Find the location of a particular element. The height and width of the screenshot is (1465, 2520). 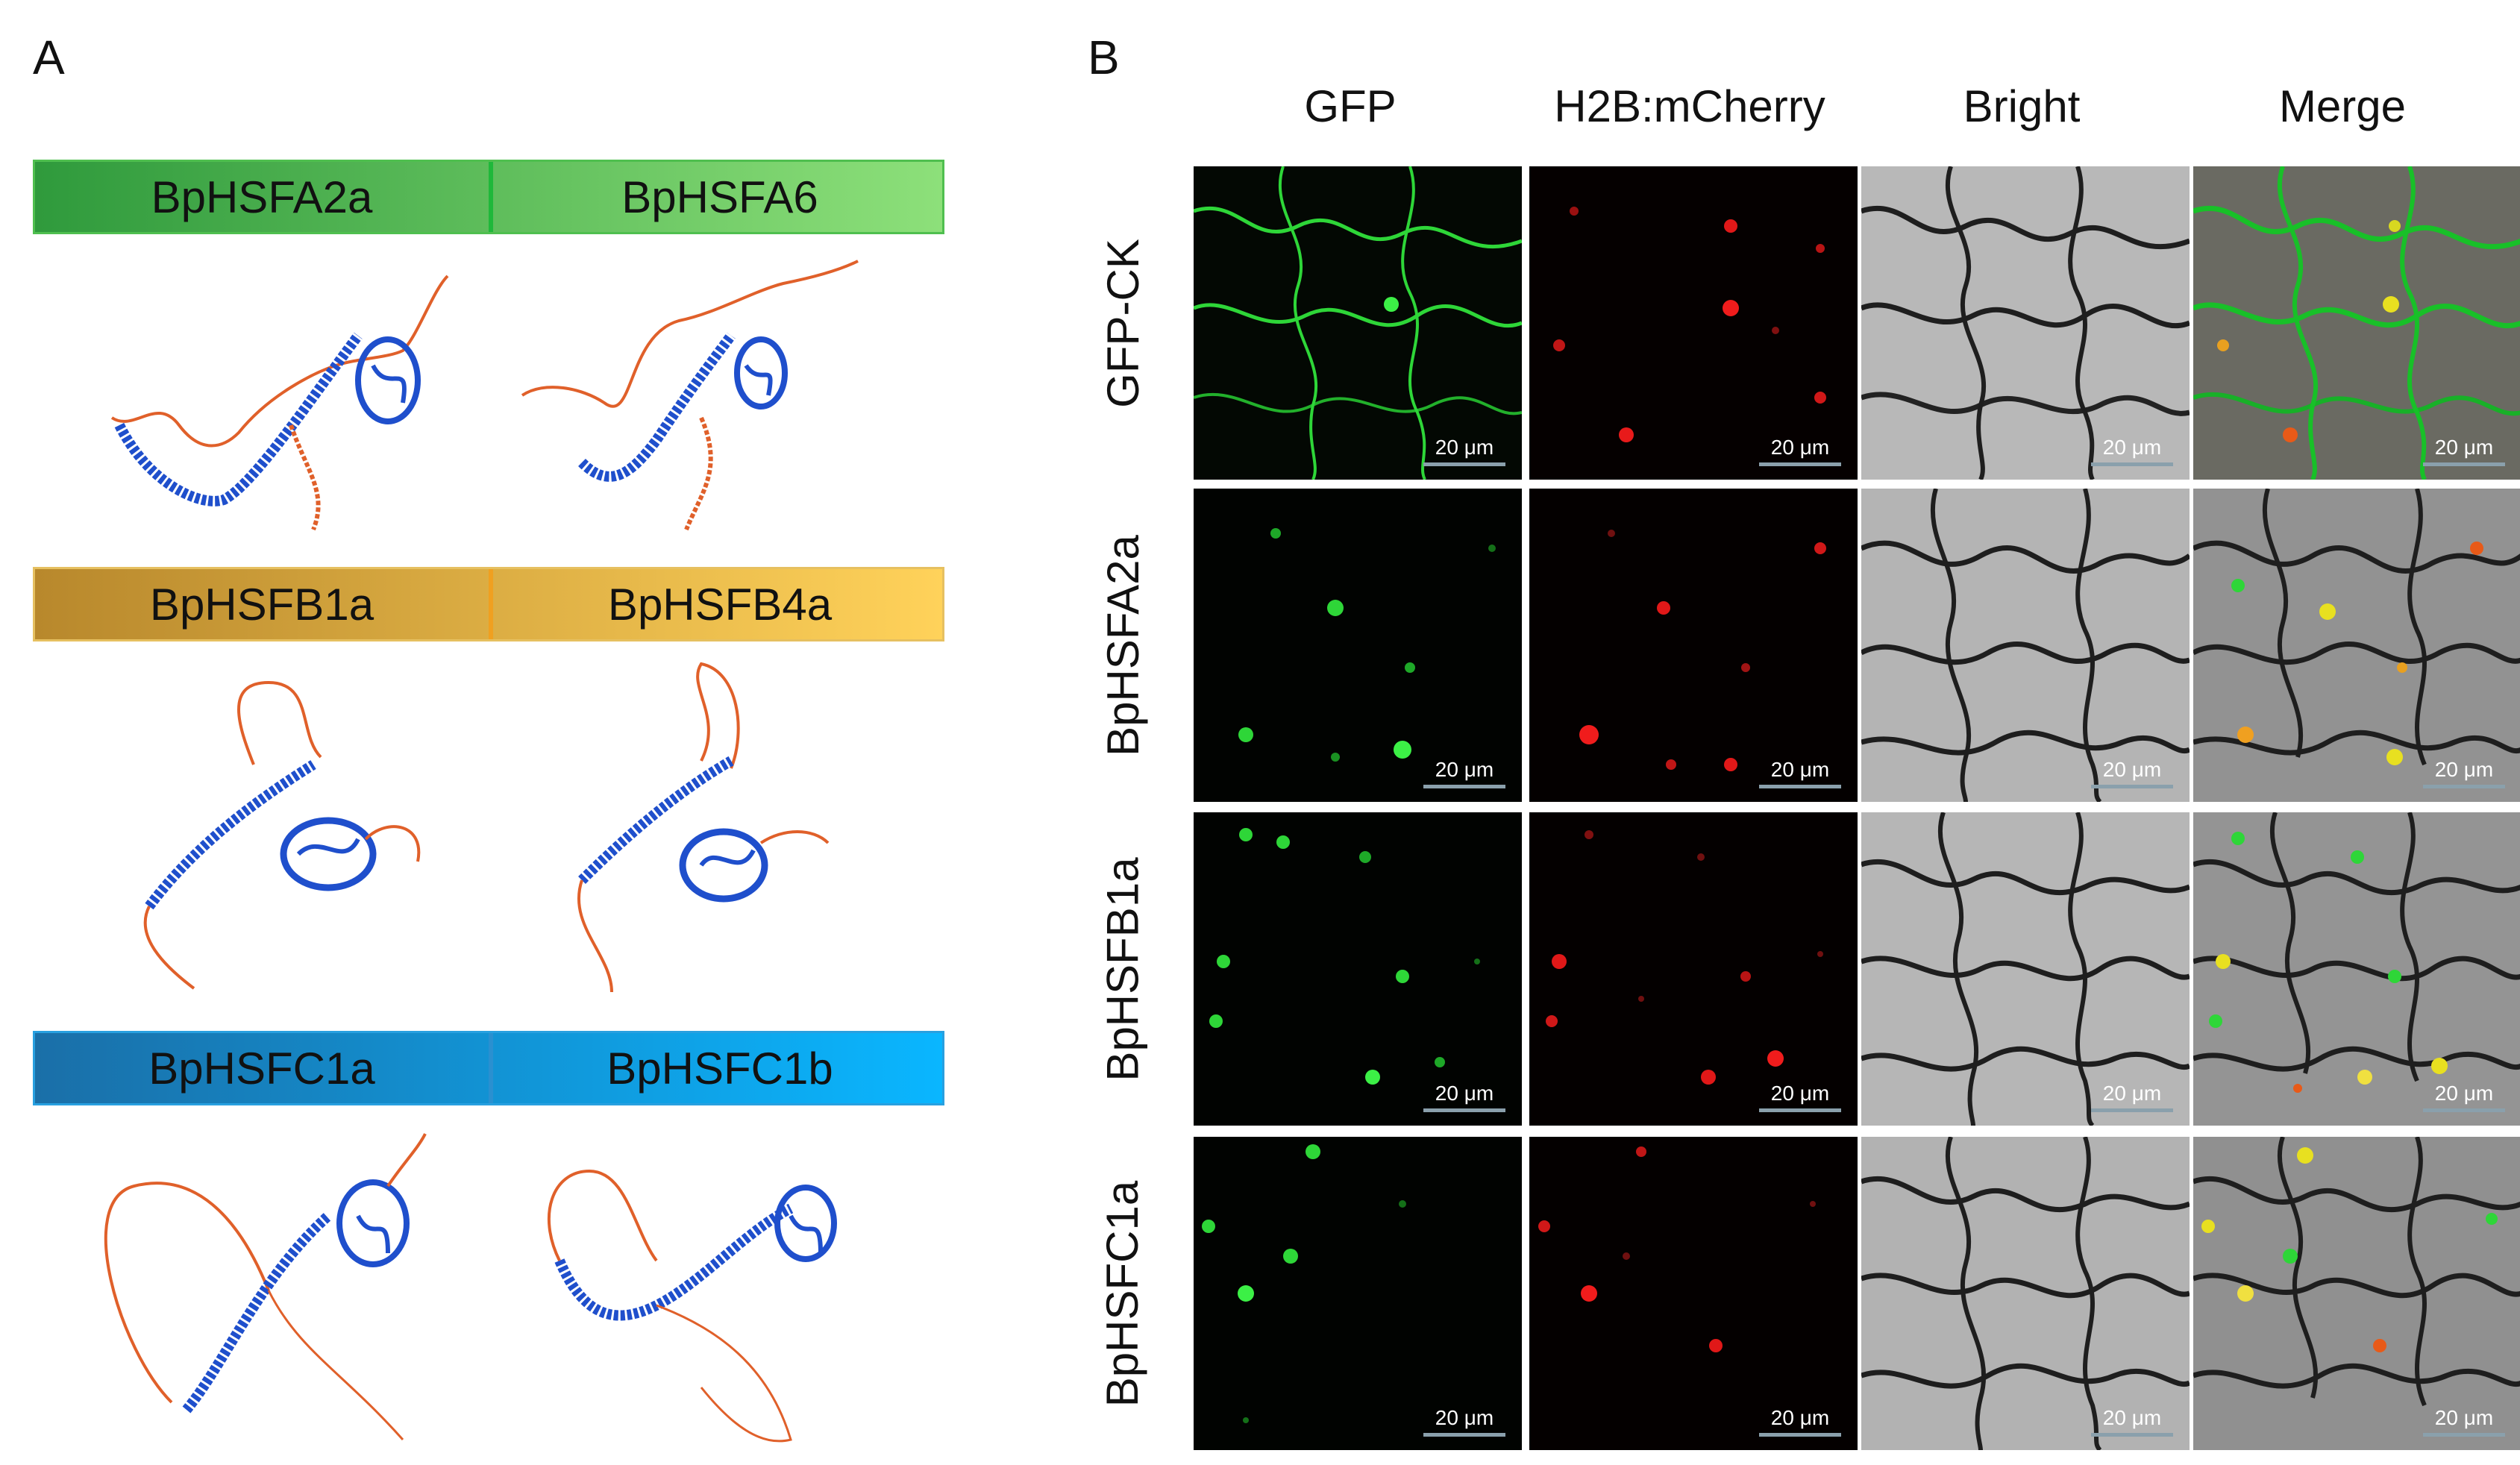

image-gfp-ck-gfp: 20 μm is located at coordinates (1358, 323).